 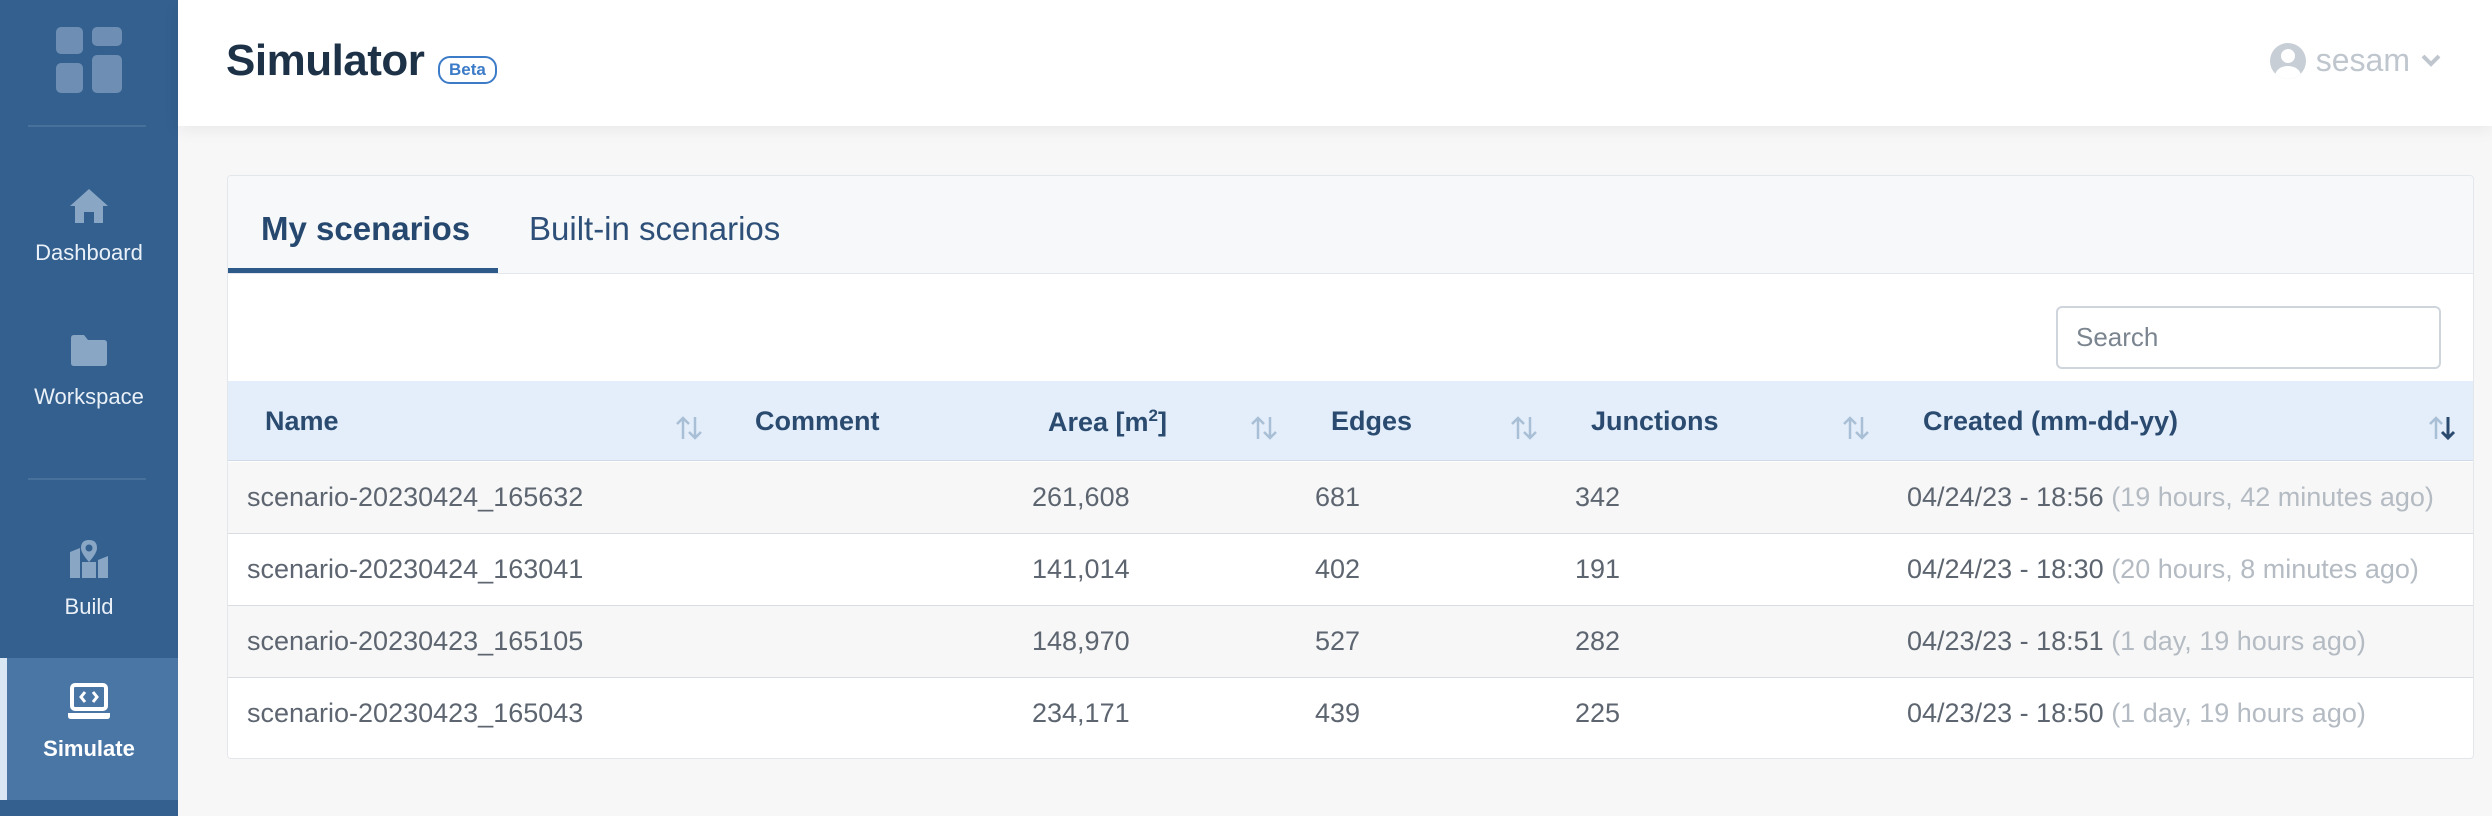 What do you see at coordinates (2442, 428) in the screenshot?
I see `sort-desc-icon` at bounding box center [2442, 428].